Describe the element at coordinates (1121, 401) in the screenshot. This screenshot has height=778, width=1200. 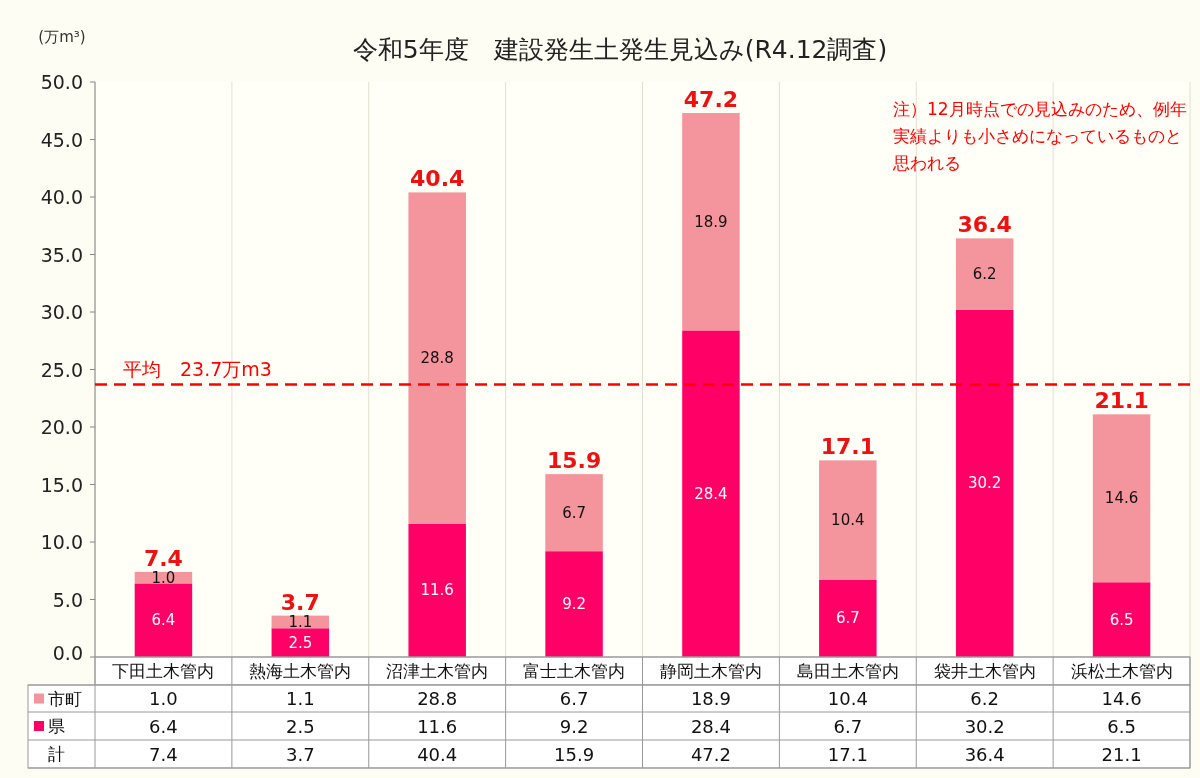
I see `total-label: 21.1` at that location.